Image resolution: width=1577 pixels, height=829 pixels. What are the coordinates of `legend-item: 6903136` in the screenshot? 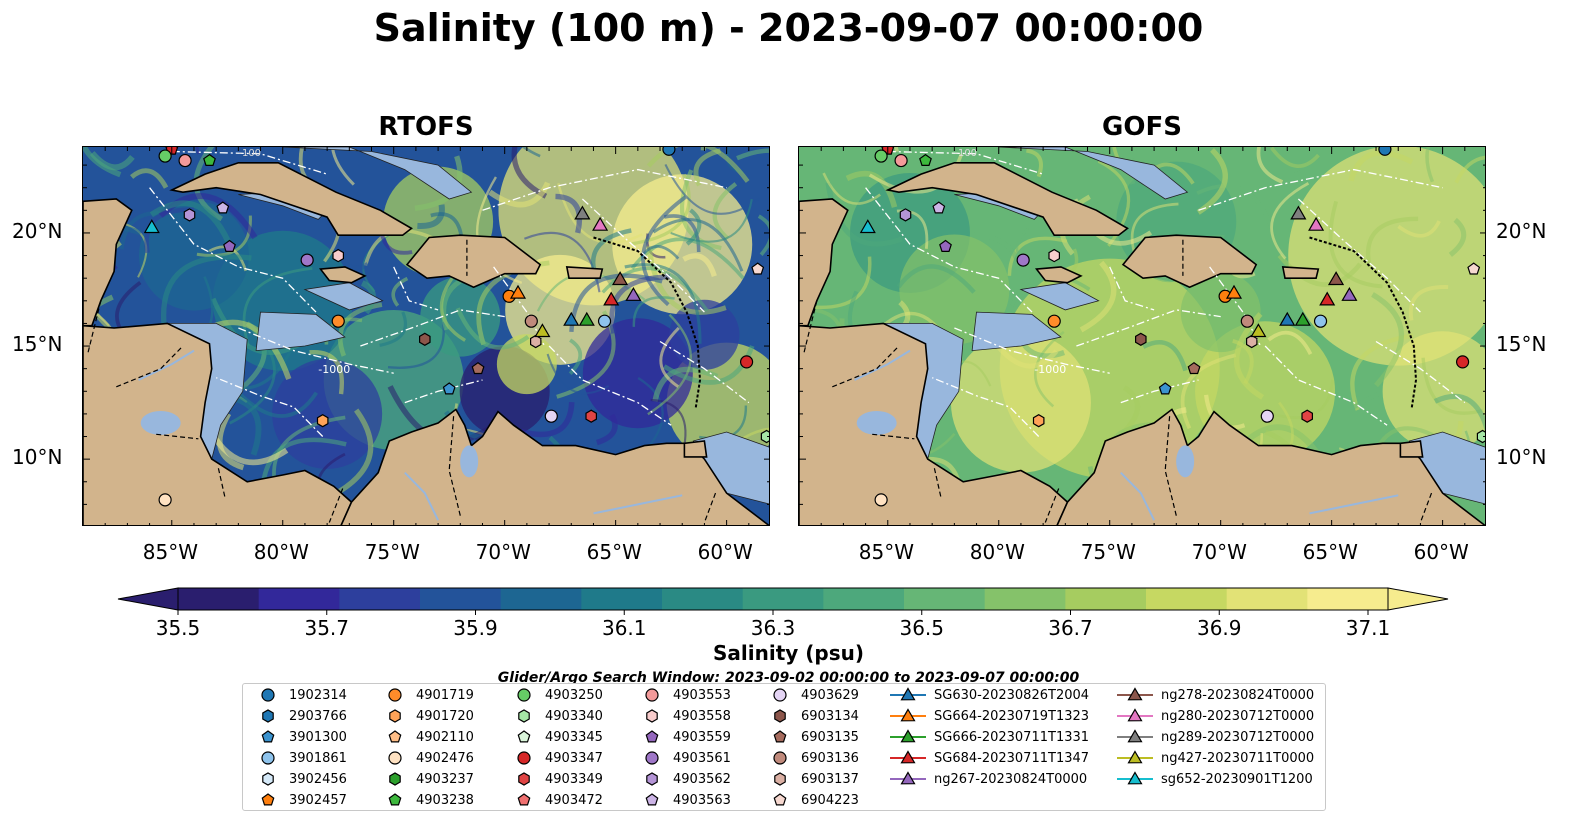 It's located at (812, 758).